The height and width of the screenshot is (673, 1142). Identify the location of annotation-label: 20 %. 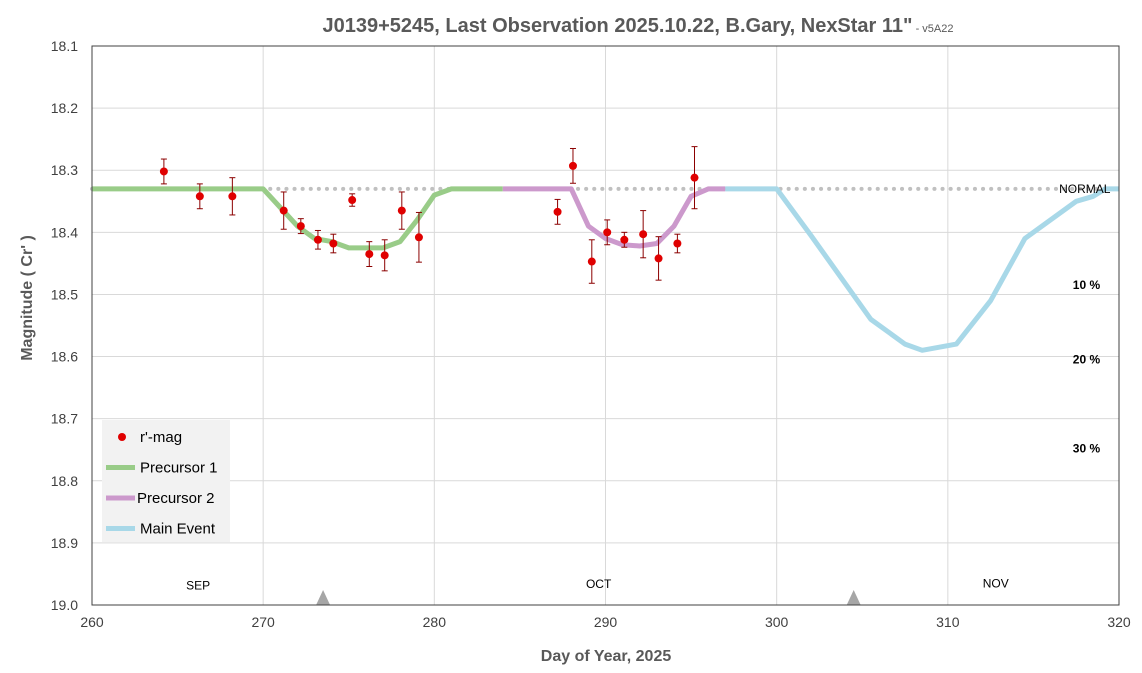
(1087, 360).